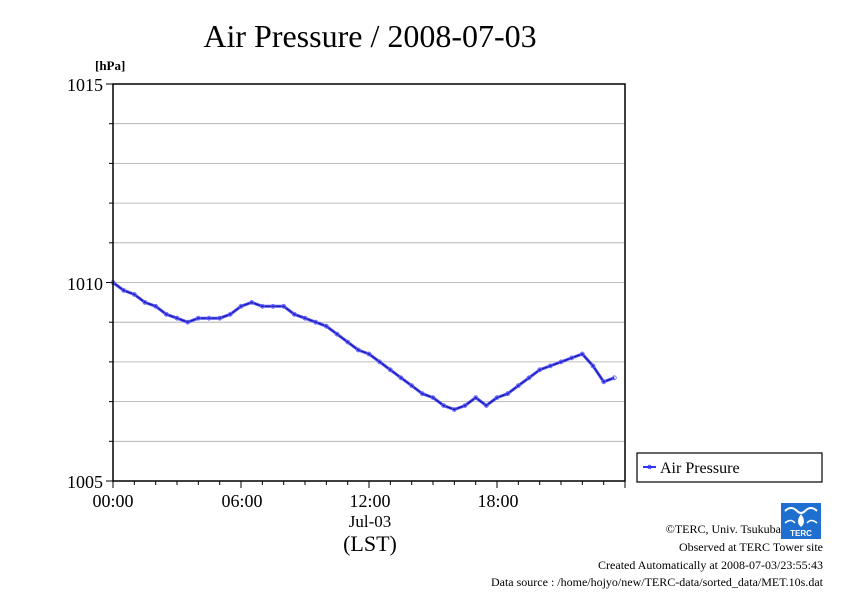 Image resolution: width=842 pixels, height=595 pixels. I want to click on x-tick-label: 06:00, so click(241, 501).